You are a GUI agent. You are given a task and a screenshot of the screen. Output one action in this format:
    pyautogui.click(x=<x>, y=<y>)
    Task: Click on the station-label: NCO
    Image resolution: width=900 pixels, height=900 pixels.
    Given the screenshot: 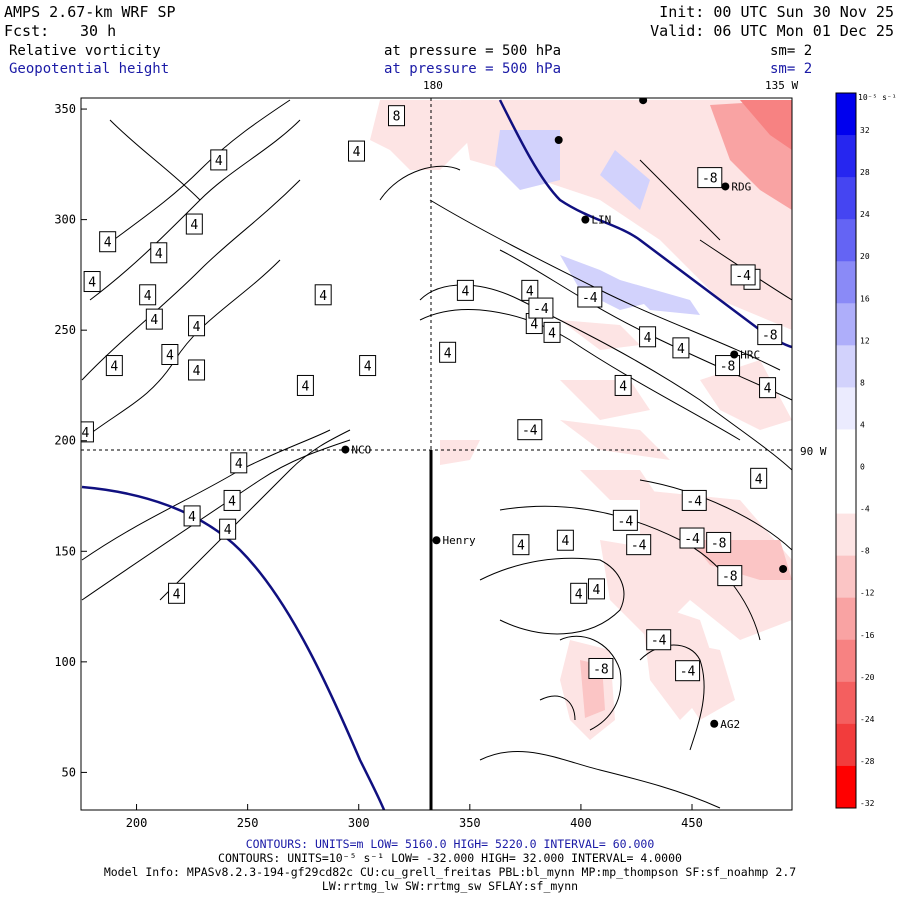 What is the action you would take?
    pyautogui.click(x=361, y=450)
    